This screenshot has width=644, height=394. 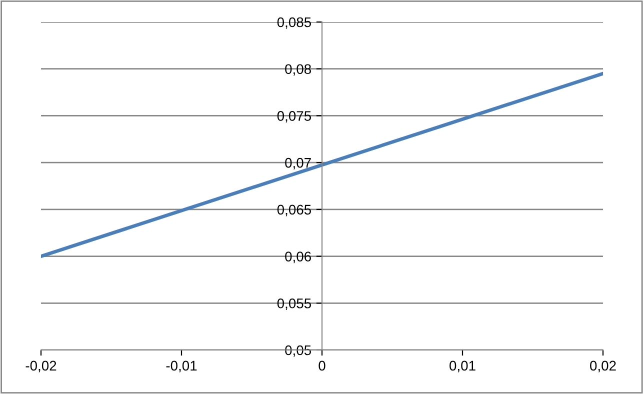 What do you see at coordinates (298, 164) in the screenshot?
I see `y-tick-label: 0,07` at bounding box center [298, 164].